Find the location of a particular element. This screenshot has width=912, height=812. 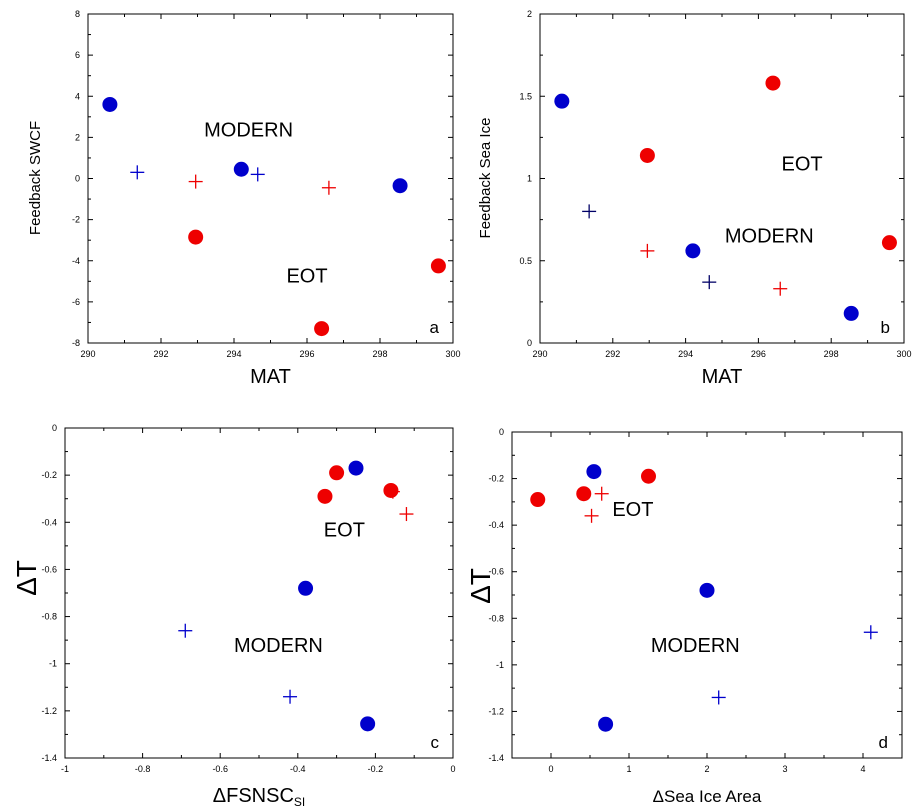

y-tick-label: 1 is located at coordinates (529, 179).